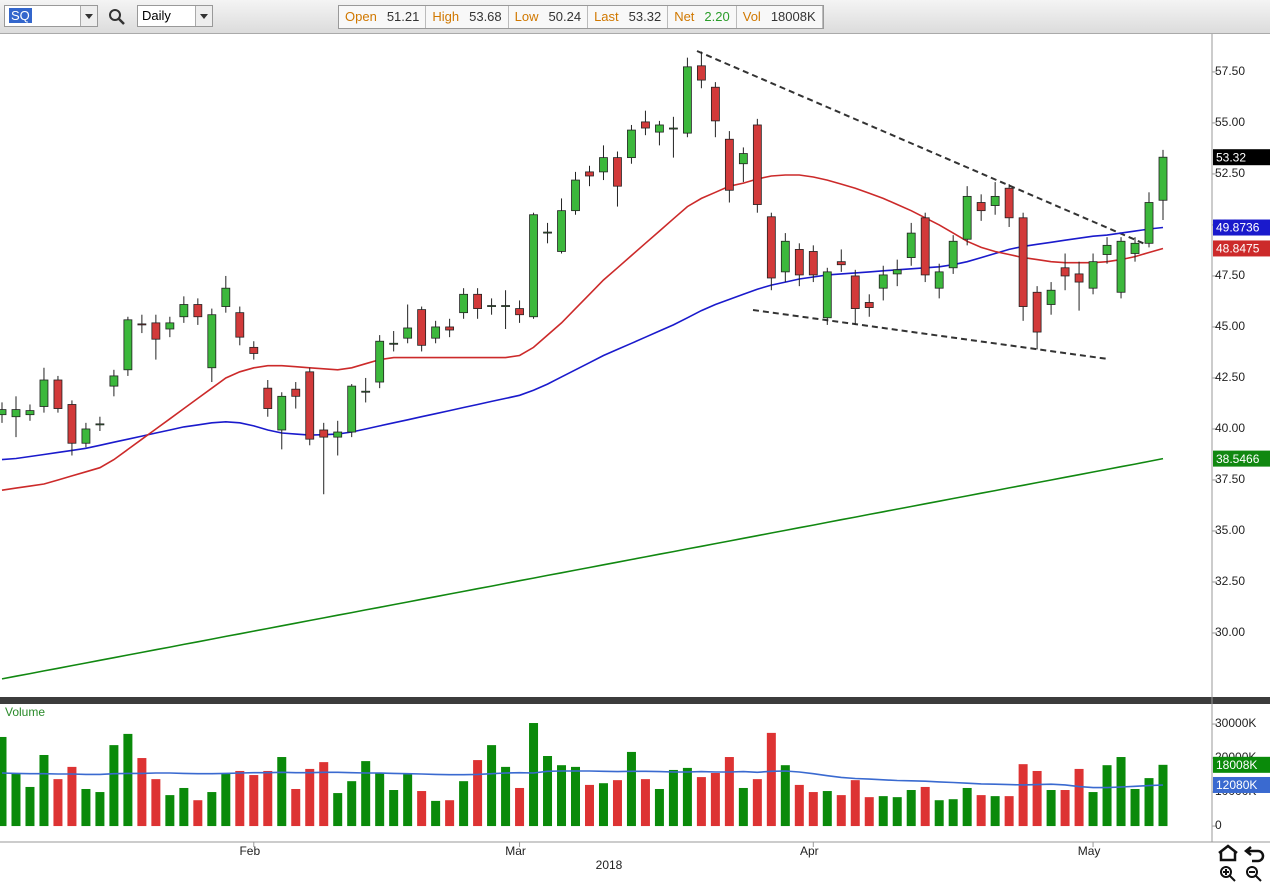 The height and width of the screenshot is (883, 1270). I want to click on quote-value: 53.68, so click(485, 16).